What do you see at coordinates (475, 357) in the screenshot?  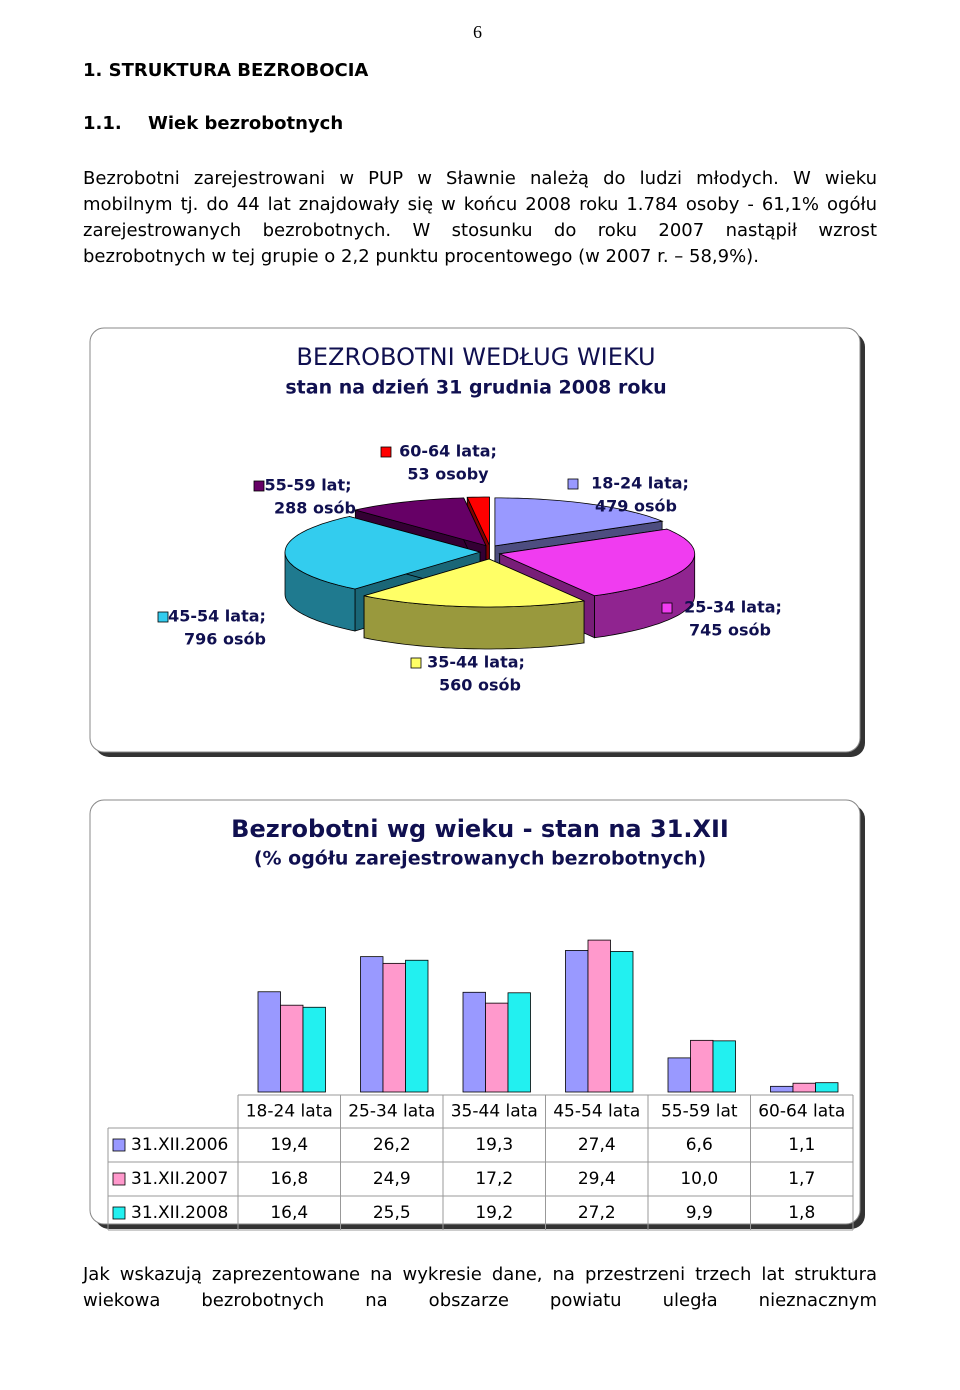 I see `pie-title: BEZROBOTNI WEDŁUG WIEKU` at bounding box center [475, 357].